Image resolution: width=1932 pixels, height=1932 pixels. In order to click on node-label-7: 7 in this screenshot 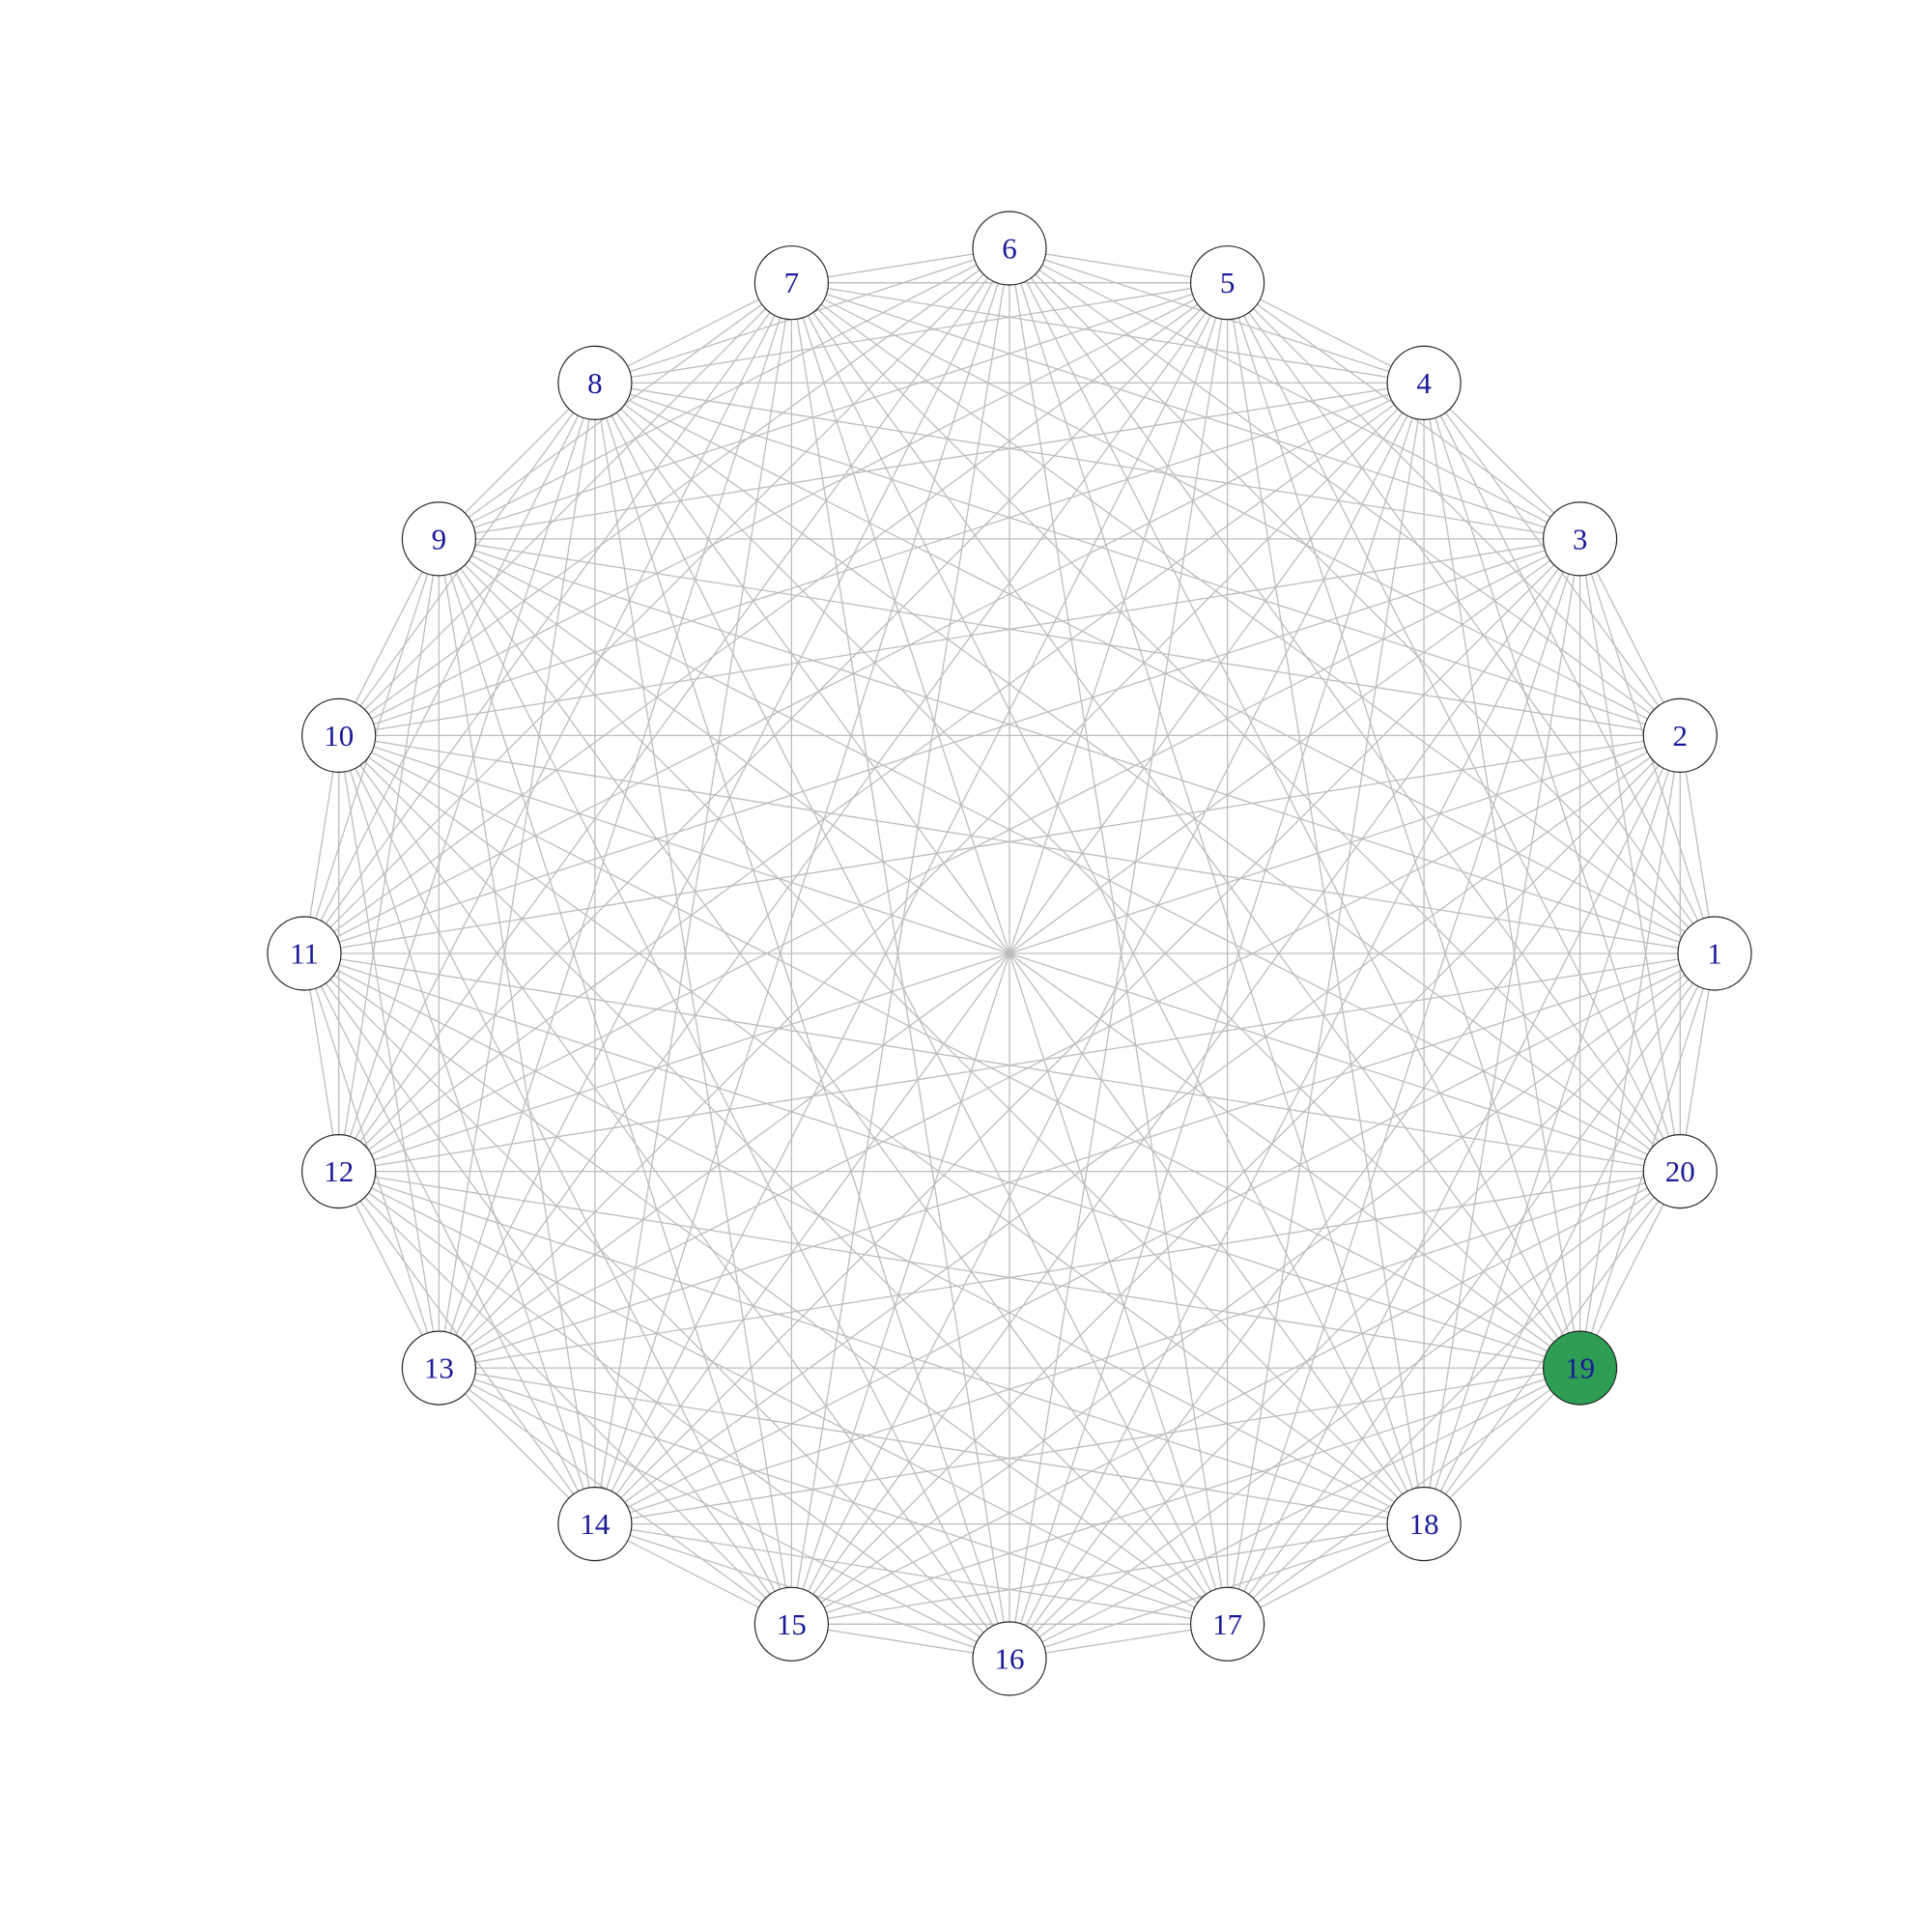, I will do `click(792, 282)`.